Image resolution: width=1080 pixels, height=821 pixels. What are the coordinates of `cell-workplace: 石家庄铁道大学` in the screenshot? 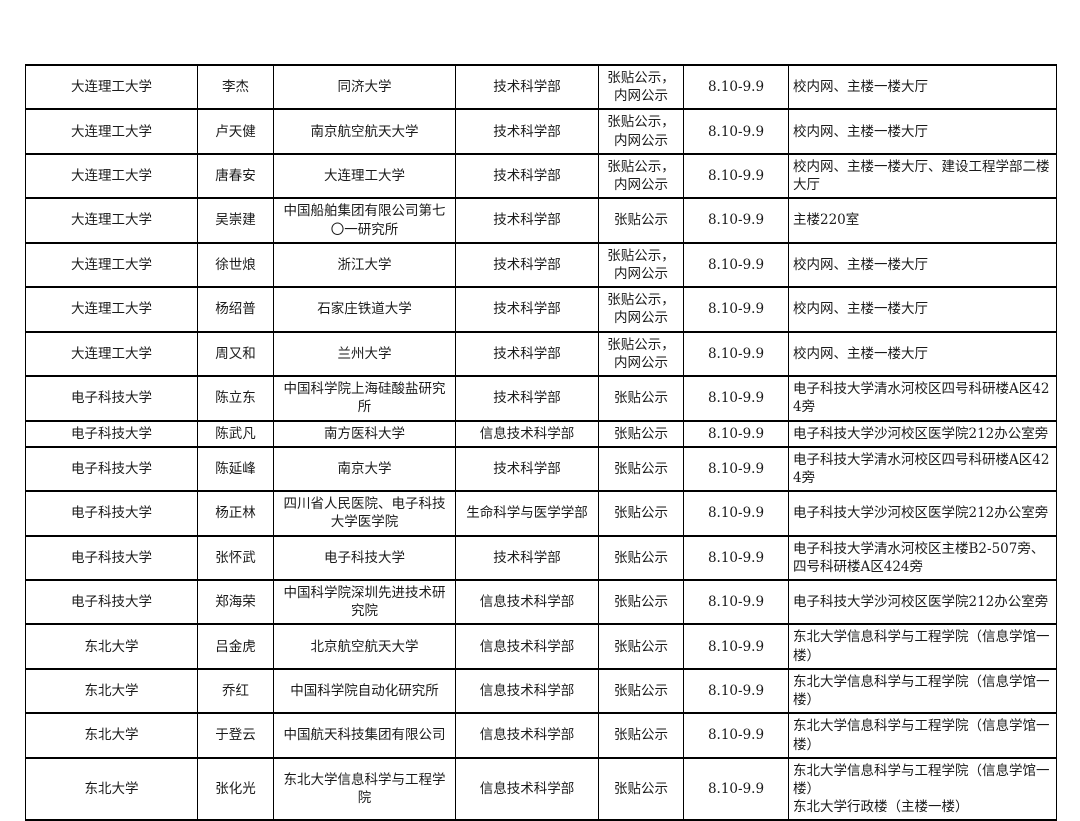 It's located at (364, 310).